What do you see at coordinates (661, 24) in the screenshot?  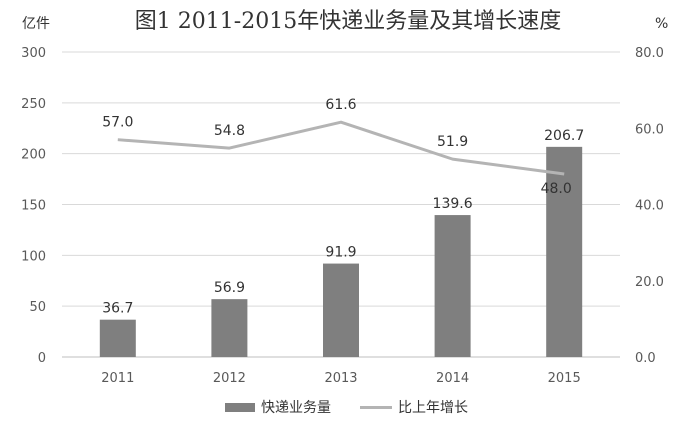 I see `right-axis-unit: %` at bounding box center [661, 24].